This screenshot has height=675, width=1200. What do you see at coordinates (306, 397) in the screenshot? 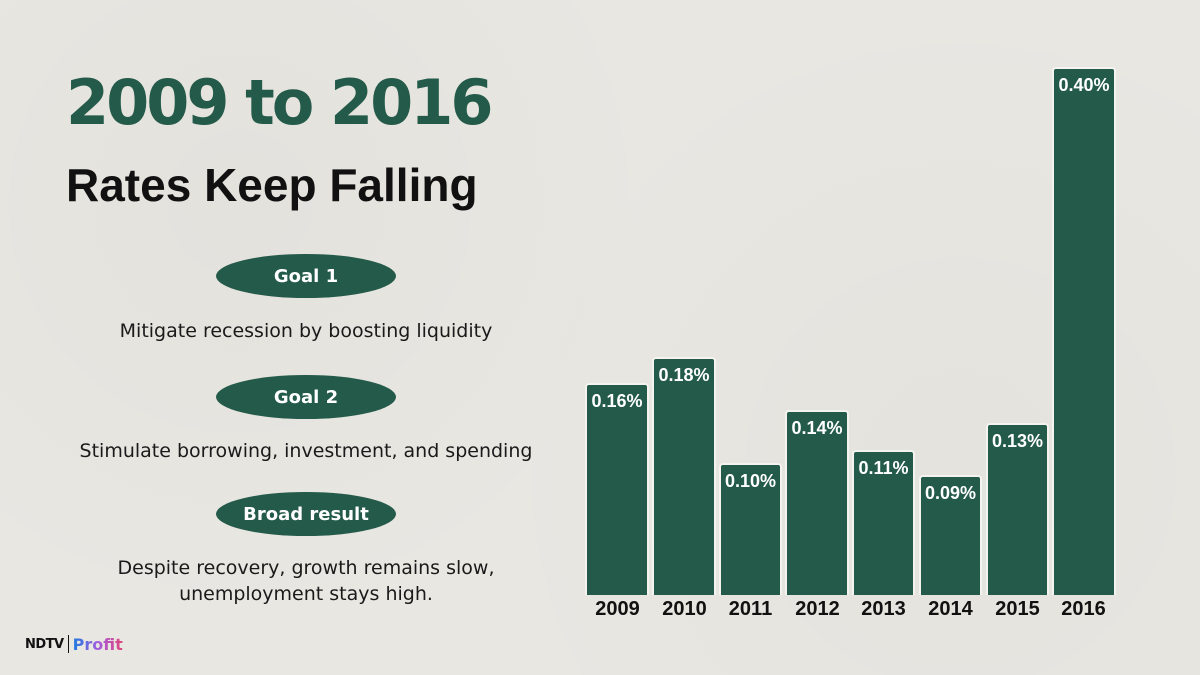
I see `goal-2-badge: Goal 2` at bounding box center [306, 397].